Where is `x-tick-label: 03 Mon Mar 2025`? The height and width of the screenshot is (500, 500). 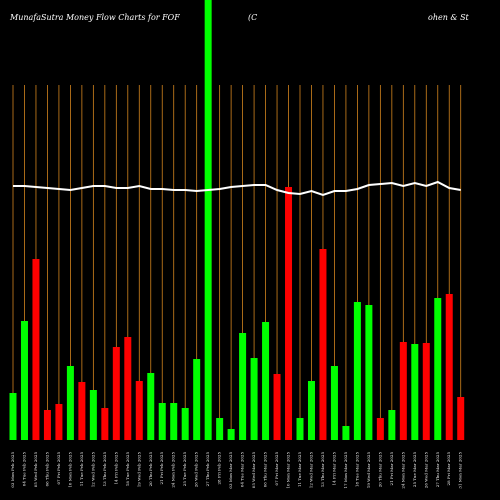
x-tick-label: 03 Mon Mar 2025 is located at coordinates (230, 470).